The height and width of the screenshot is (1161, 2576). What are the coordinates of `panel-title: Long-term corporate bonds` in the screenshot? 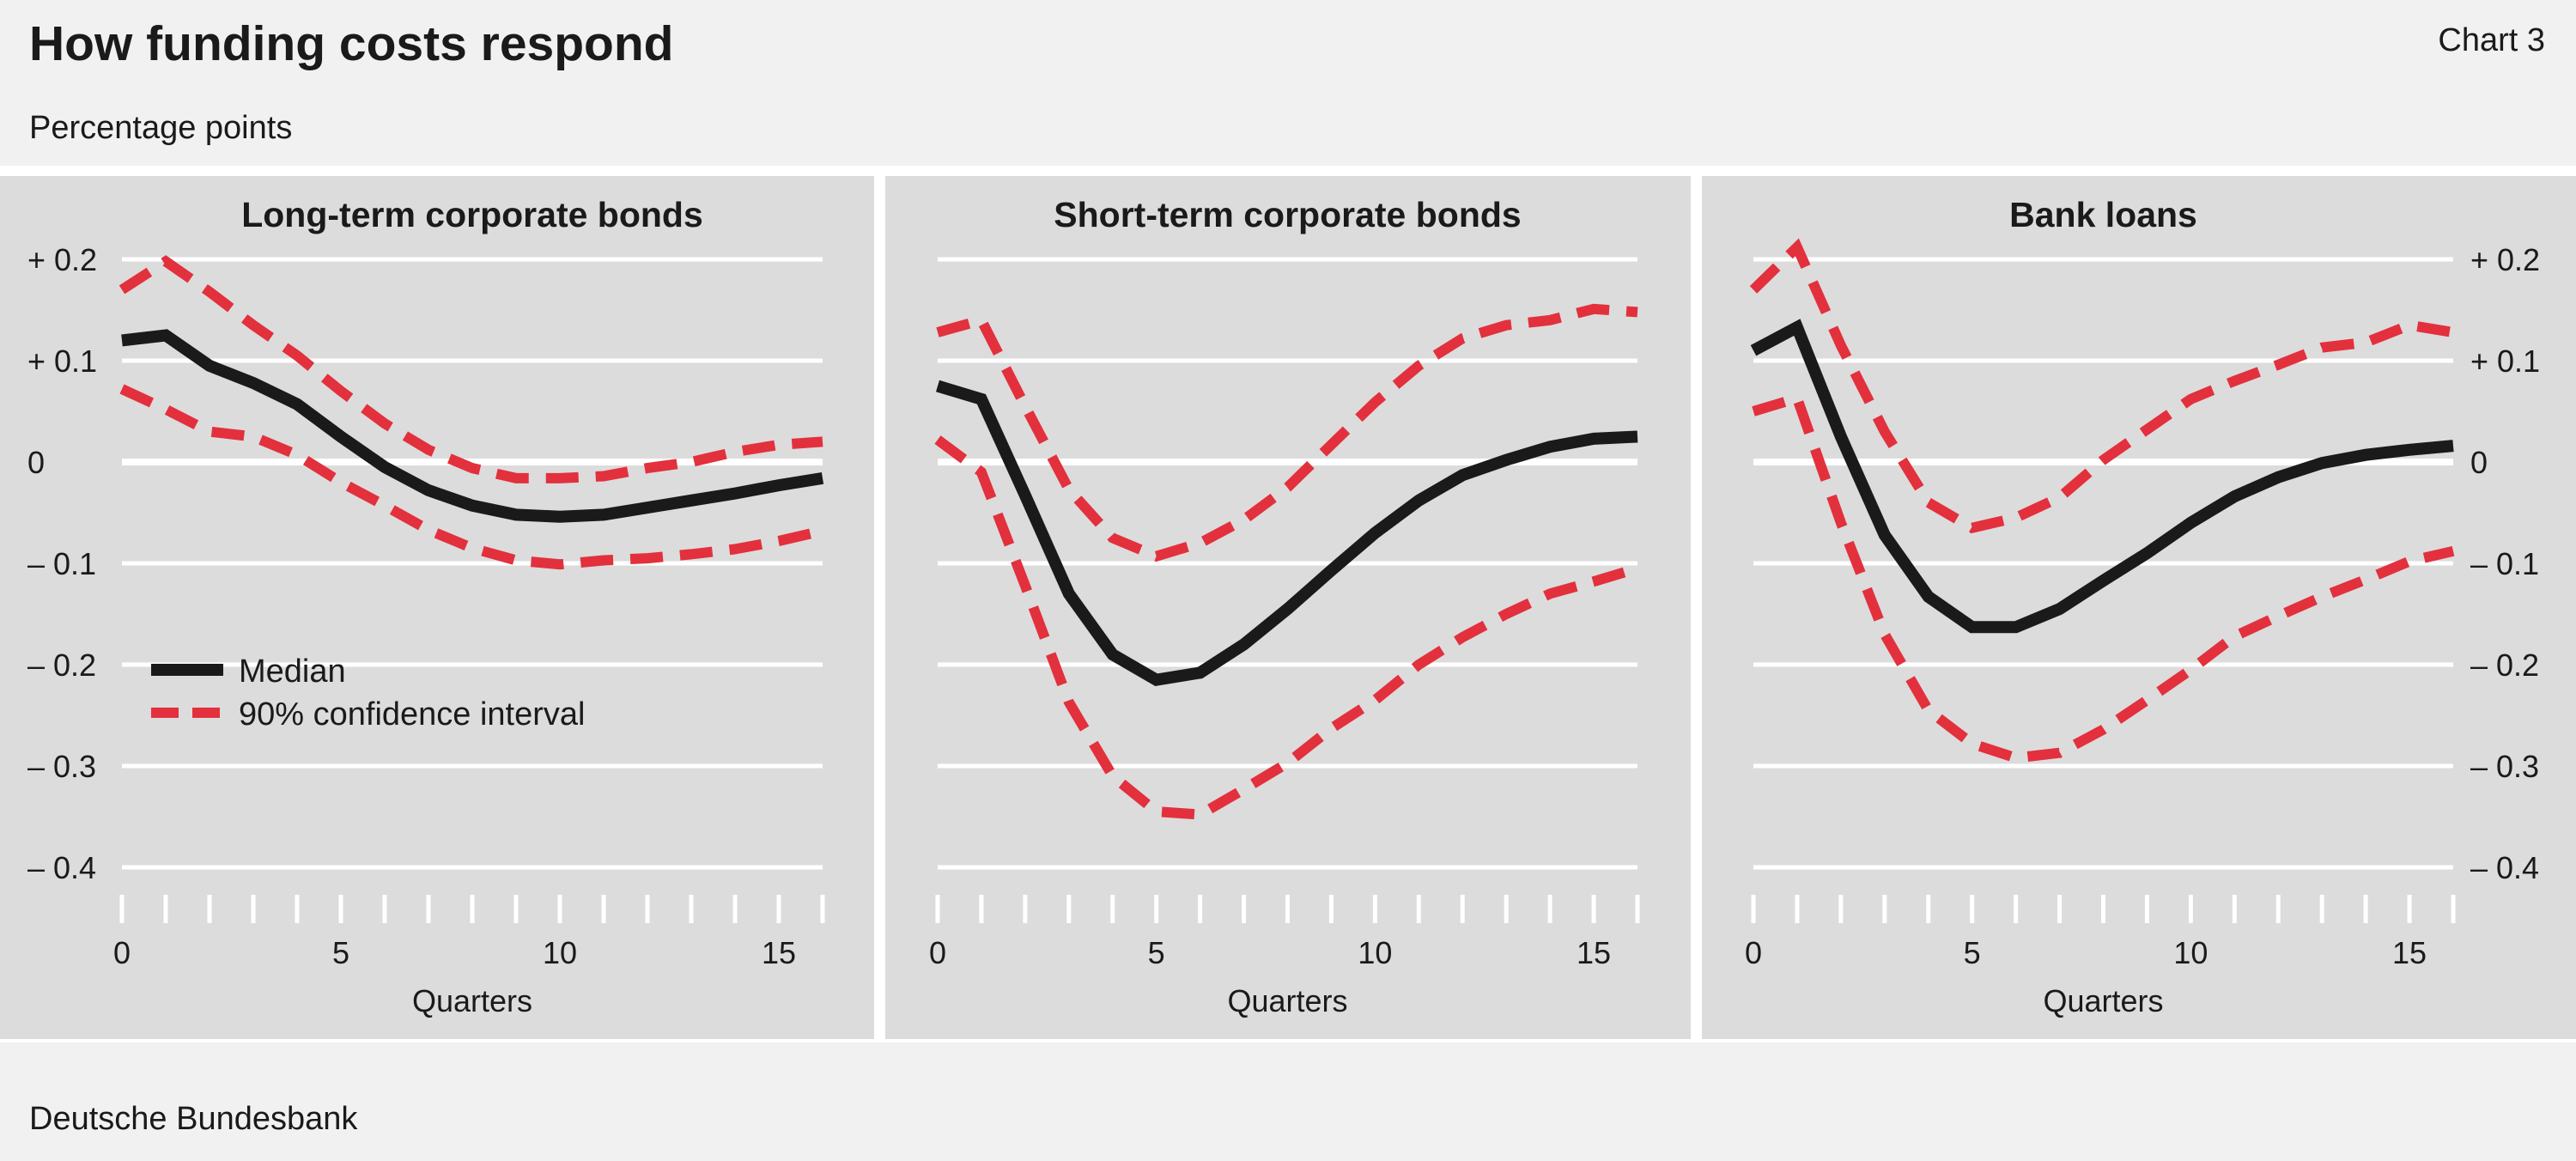 It's located at (472, 214).